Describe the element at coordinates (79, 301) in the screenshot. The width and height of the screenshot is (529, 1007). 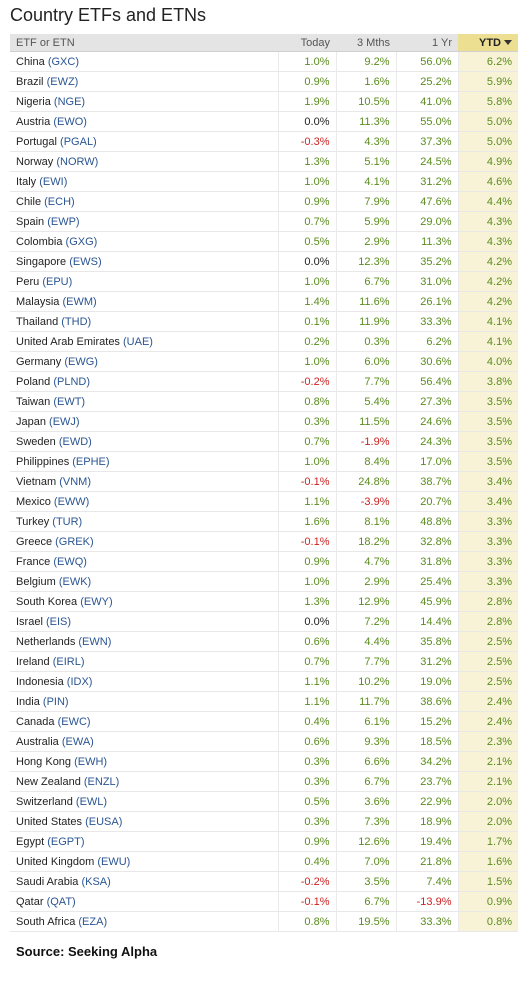
I see `ticker-link: (EWM)` at that location.